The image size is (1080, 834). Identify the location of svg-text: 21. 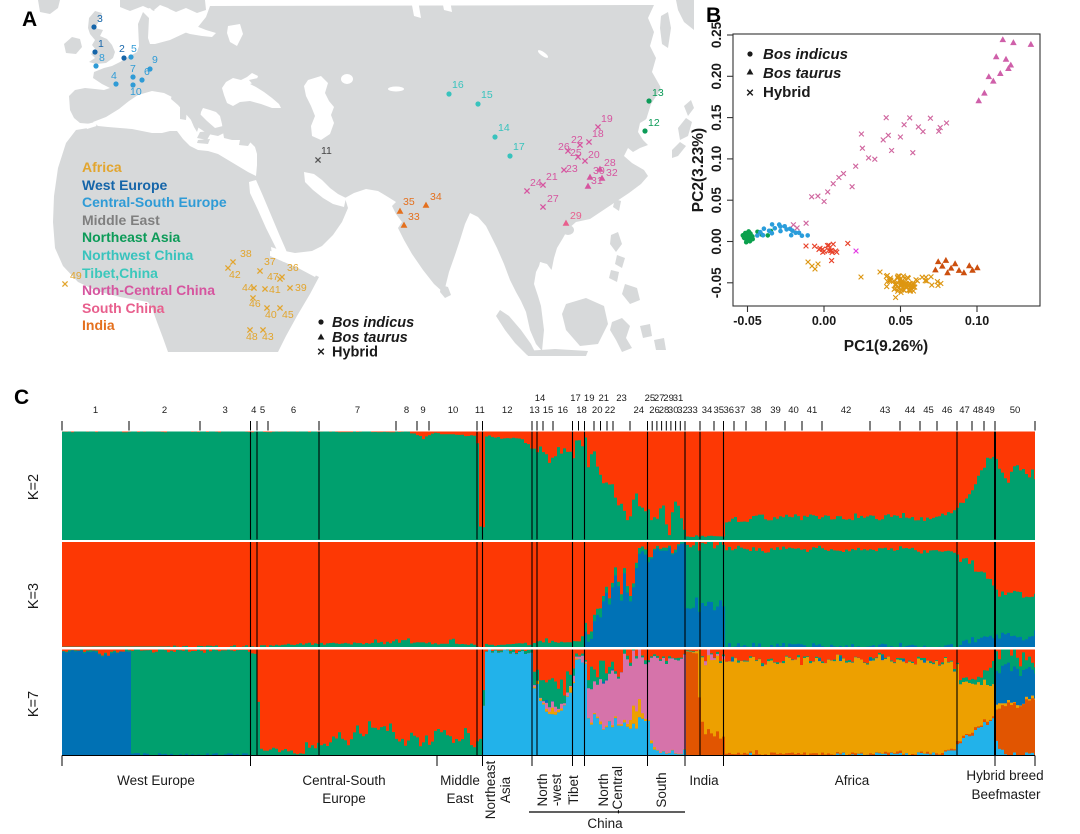
(604, 398).